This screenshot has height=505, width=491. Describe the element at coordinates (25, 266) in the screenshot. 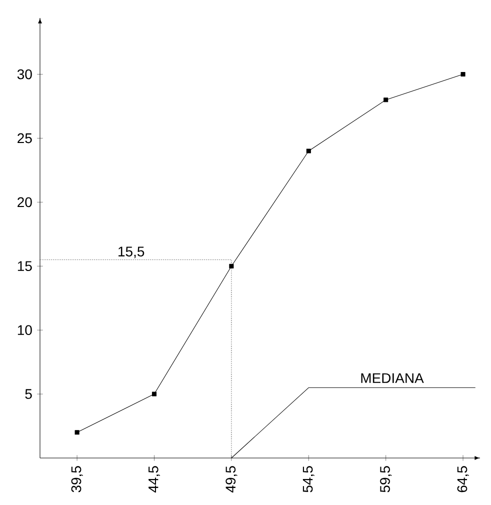

I see `y-tick-label: 15` at that location.